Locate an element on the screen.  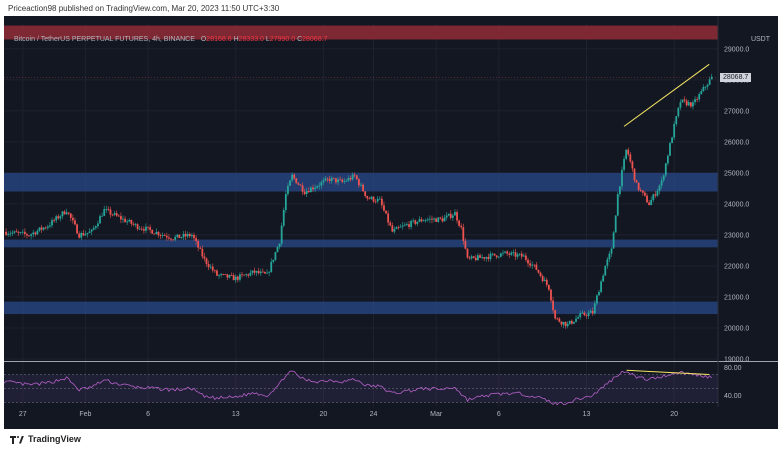
price-tick-label: 23000.0 is located at coordinates (736, 235).